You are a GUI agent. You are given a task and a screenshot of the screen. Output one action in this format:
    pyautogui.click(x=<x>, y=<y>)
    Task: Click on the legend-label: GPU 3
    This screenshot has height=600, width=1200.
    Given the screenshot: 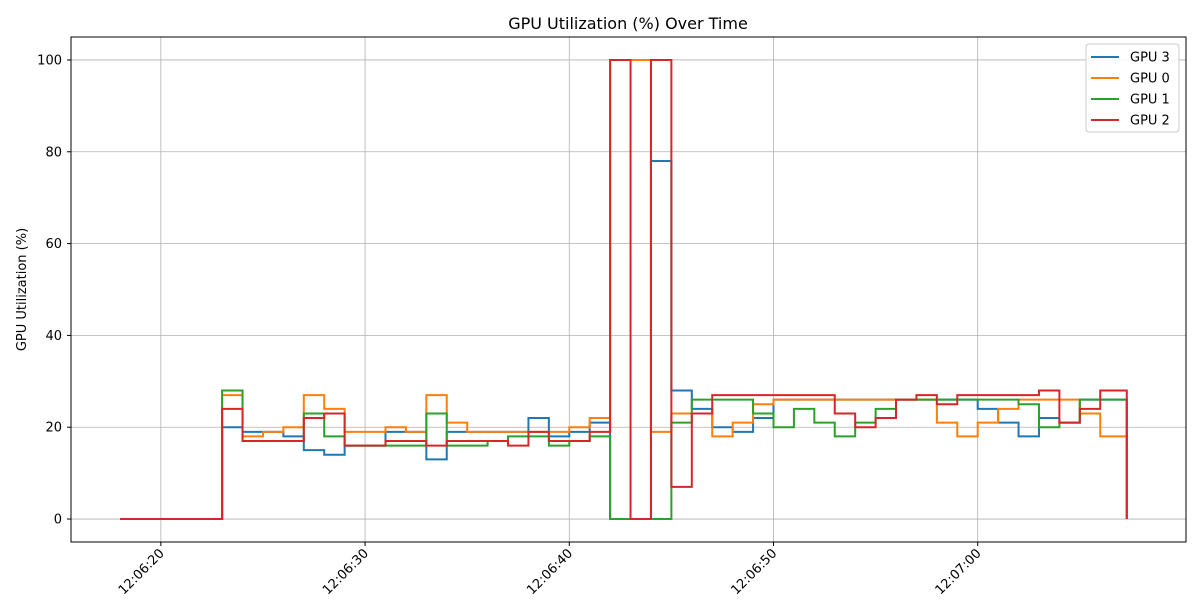 What is the action you would take?
    pyautogui.click(x=1150, y=58)
    